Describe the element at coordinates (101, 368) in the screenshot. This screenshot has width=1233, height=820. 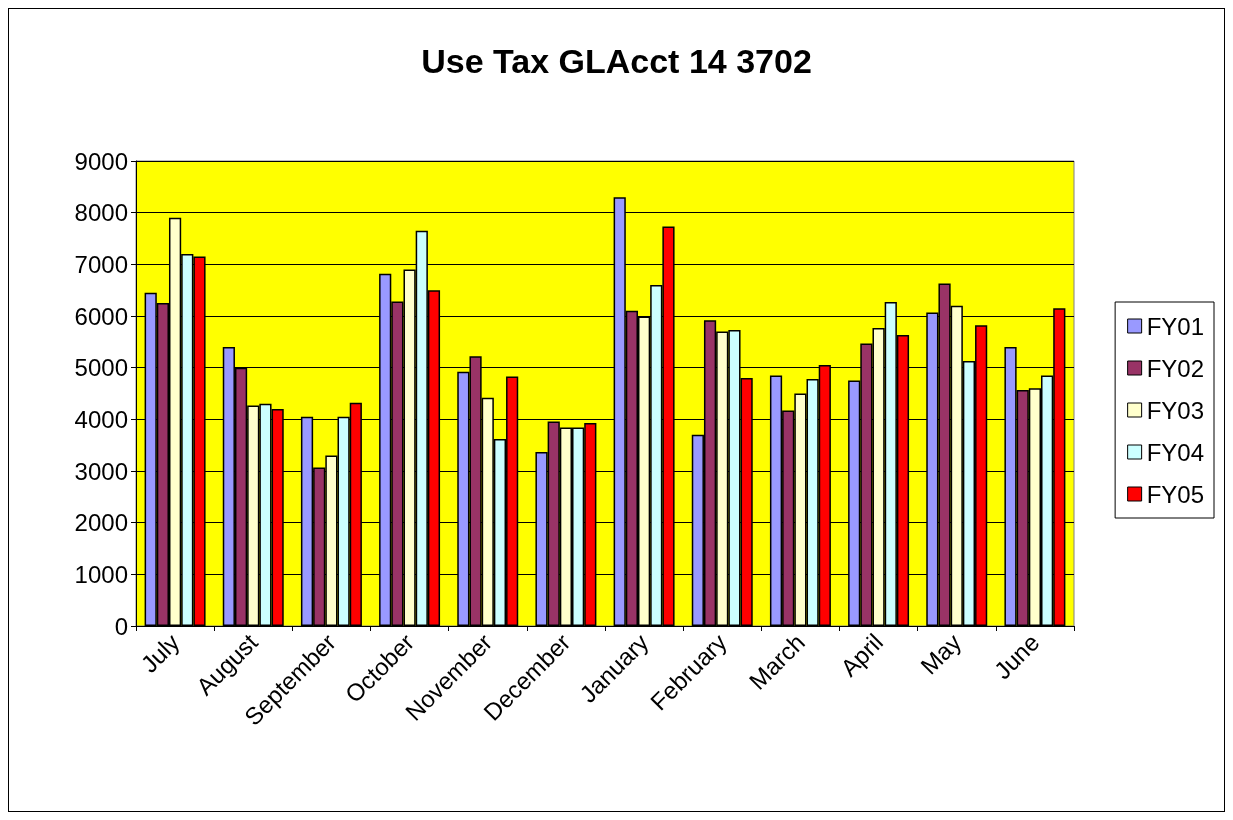
I see `y-tick-label: 5000` at that location.